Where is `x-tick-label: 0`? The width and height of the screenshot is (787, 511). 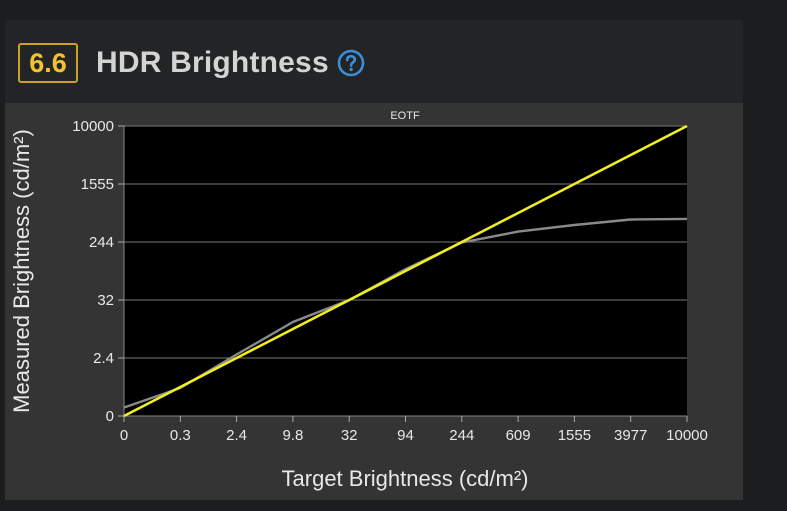
x-tick-label: 0 is located at coordinates (124, 435).